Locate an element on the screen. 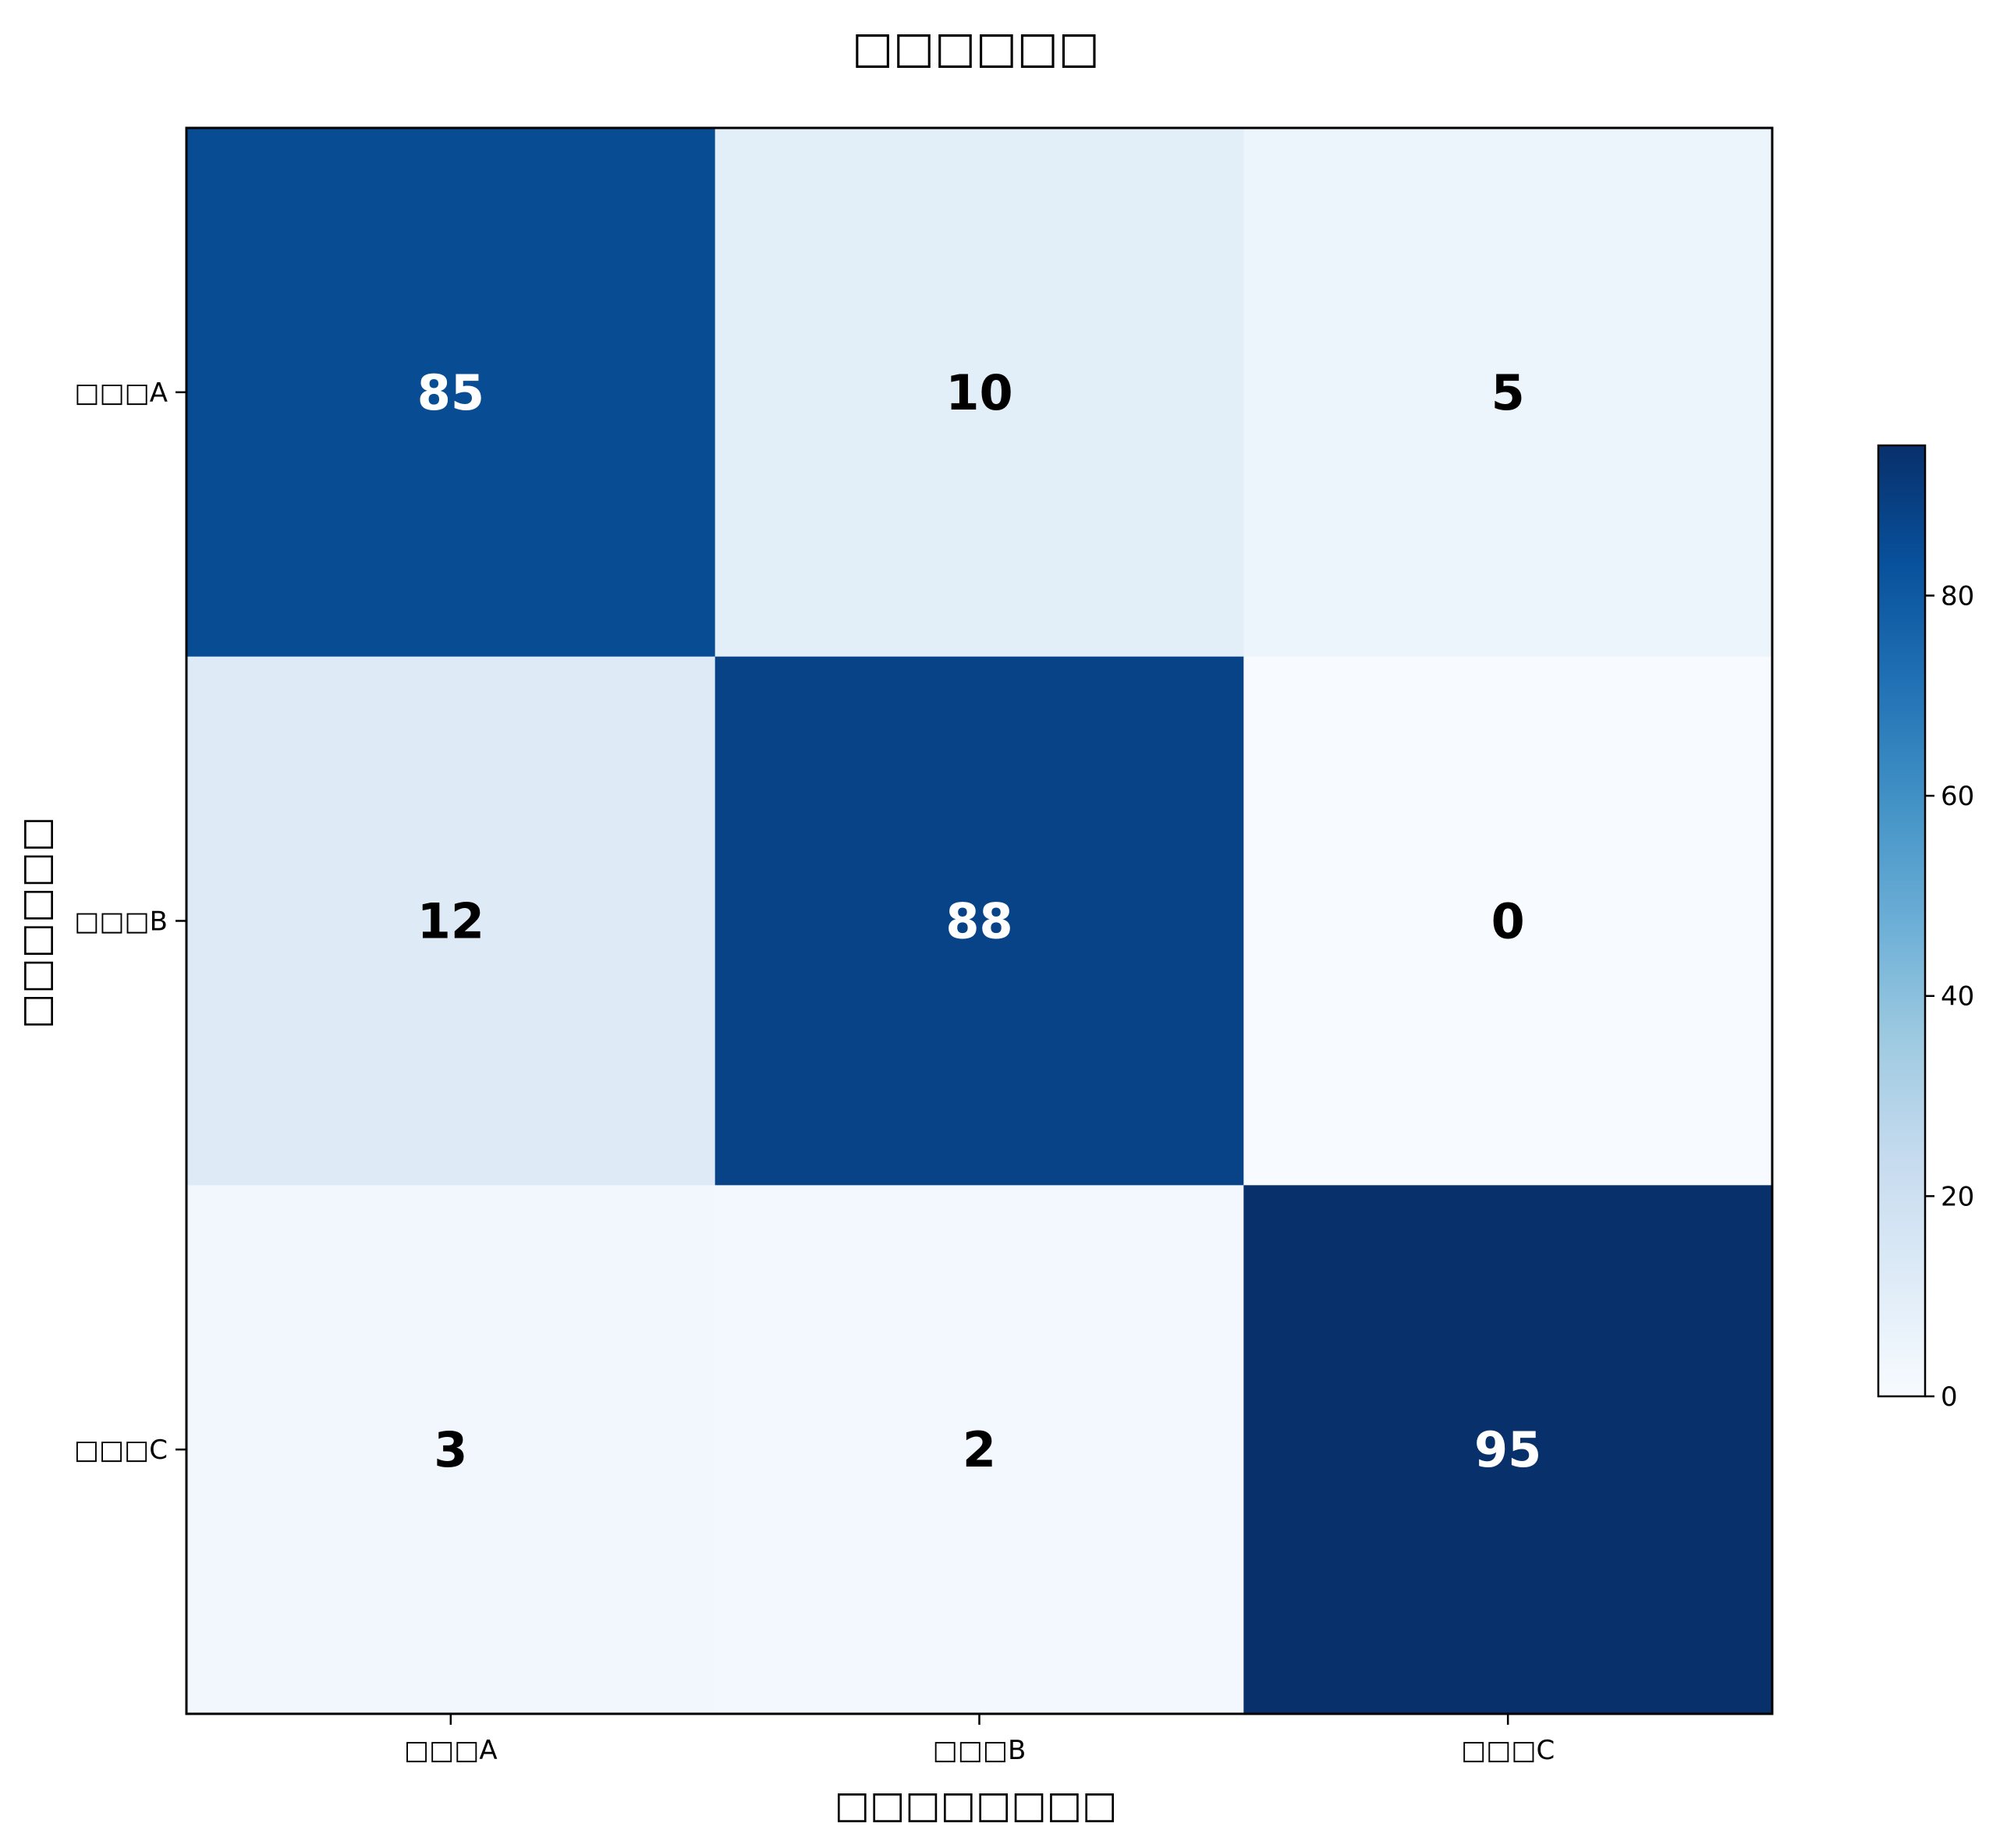 This screenshot has height=1848, width=2007. cell-value-r1-c0: 12 is located at coordinates (450, 921).